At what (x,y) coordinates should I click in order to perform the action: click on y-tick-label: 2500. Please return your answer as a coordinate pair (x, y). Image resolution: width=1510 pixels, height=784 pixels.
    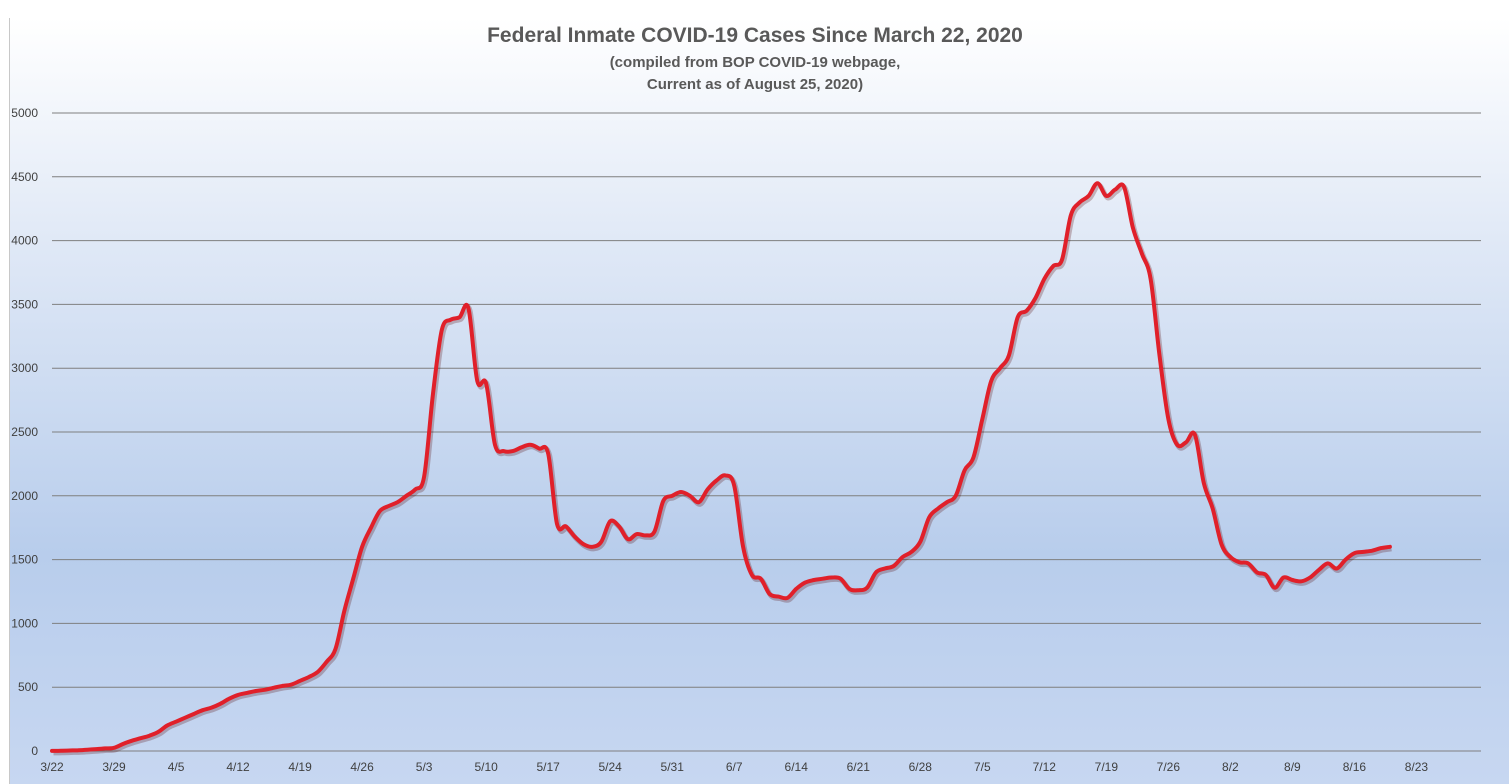
    Looking at the image, I should click on (24, 432).